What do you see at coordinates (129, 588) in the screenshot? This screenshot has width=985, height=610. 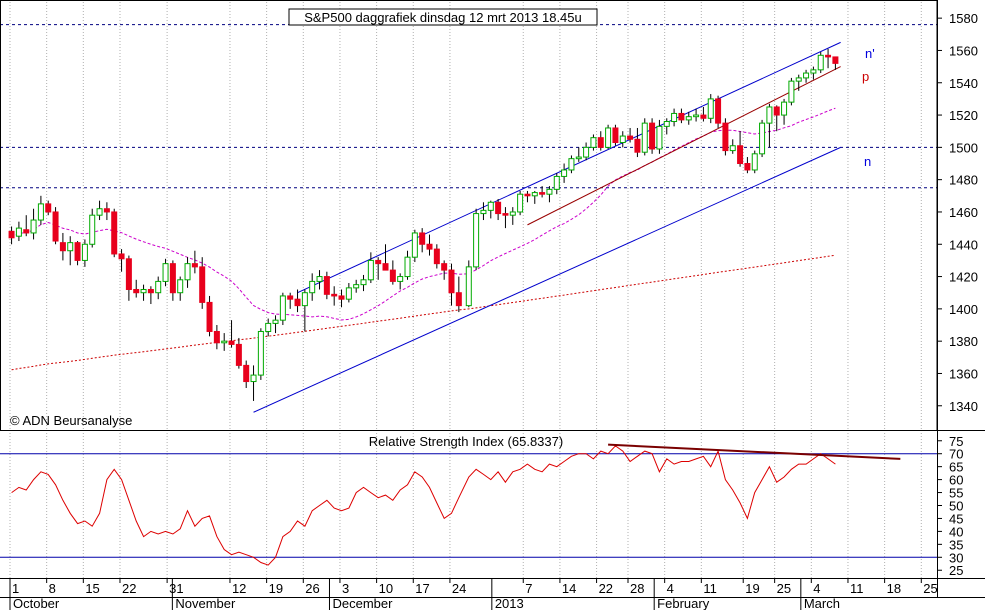 I see `x-tick-label: 22` at bounding box center [129, 588].